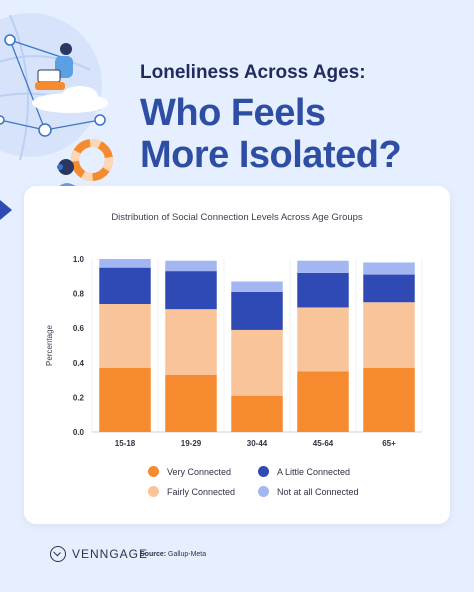 The image size is (474, 592). What do you see at coordinates (153, 554) in the screenshot?
I see `source-label: Source:` at bounding box center [153, 554].